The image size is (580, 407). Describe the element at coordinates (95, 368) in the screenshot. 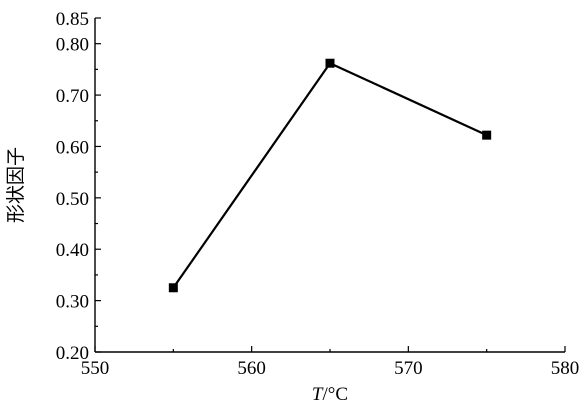

I see `x-tick-label: 550` at that location.